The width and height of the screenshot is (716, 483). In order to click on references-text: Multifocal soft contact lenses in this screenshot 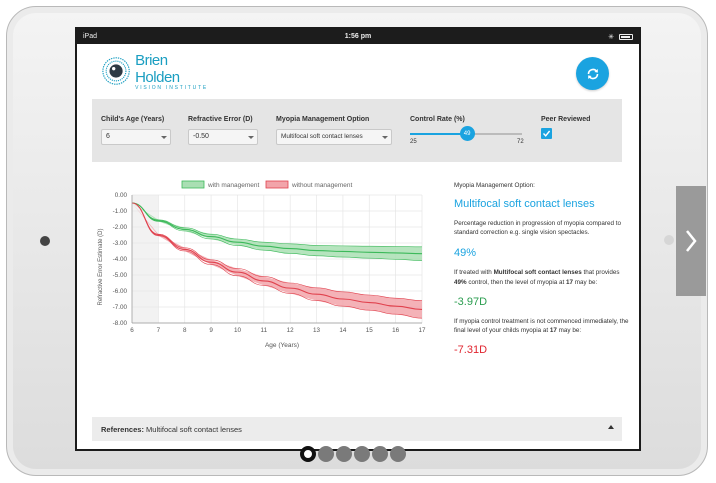, I will do `click(194, 429)`.